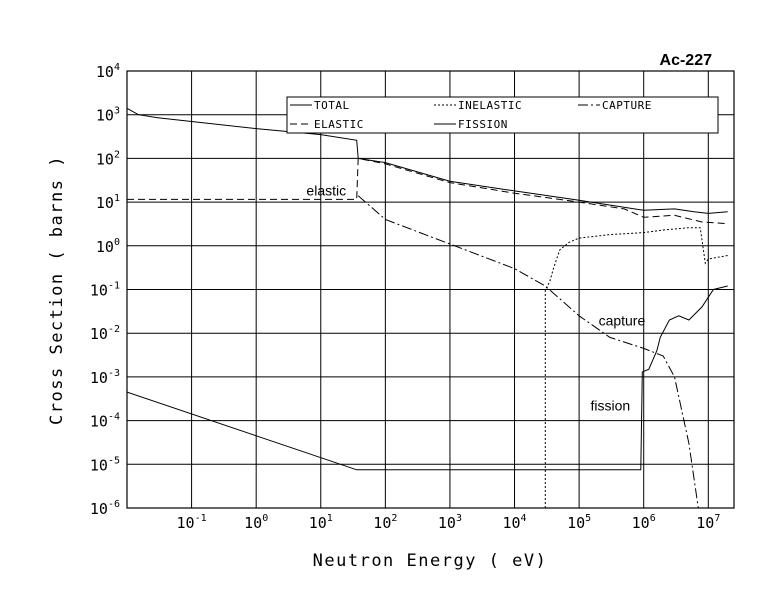 This screenshot has height=589, width=780. I want to click on legend-label-fission: FISSION, so click(483, 124).